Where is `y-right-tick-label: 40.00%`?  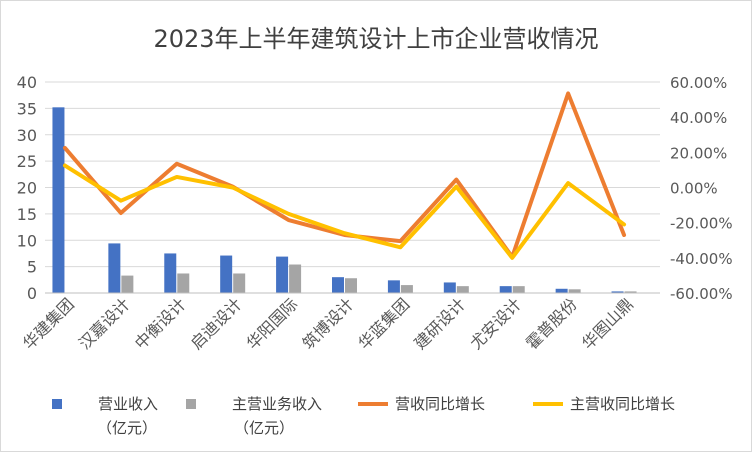 y-right-tick-label: 40.00% is located at coordinates (698, 118).